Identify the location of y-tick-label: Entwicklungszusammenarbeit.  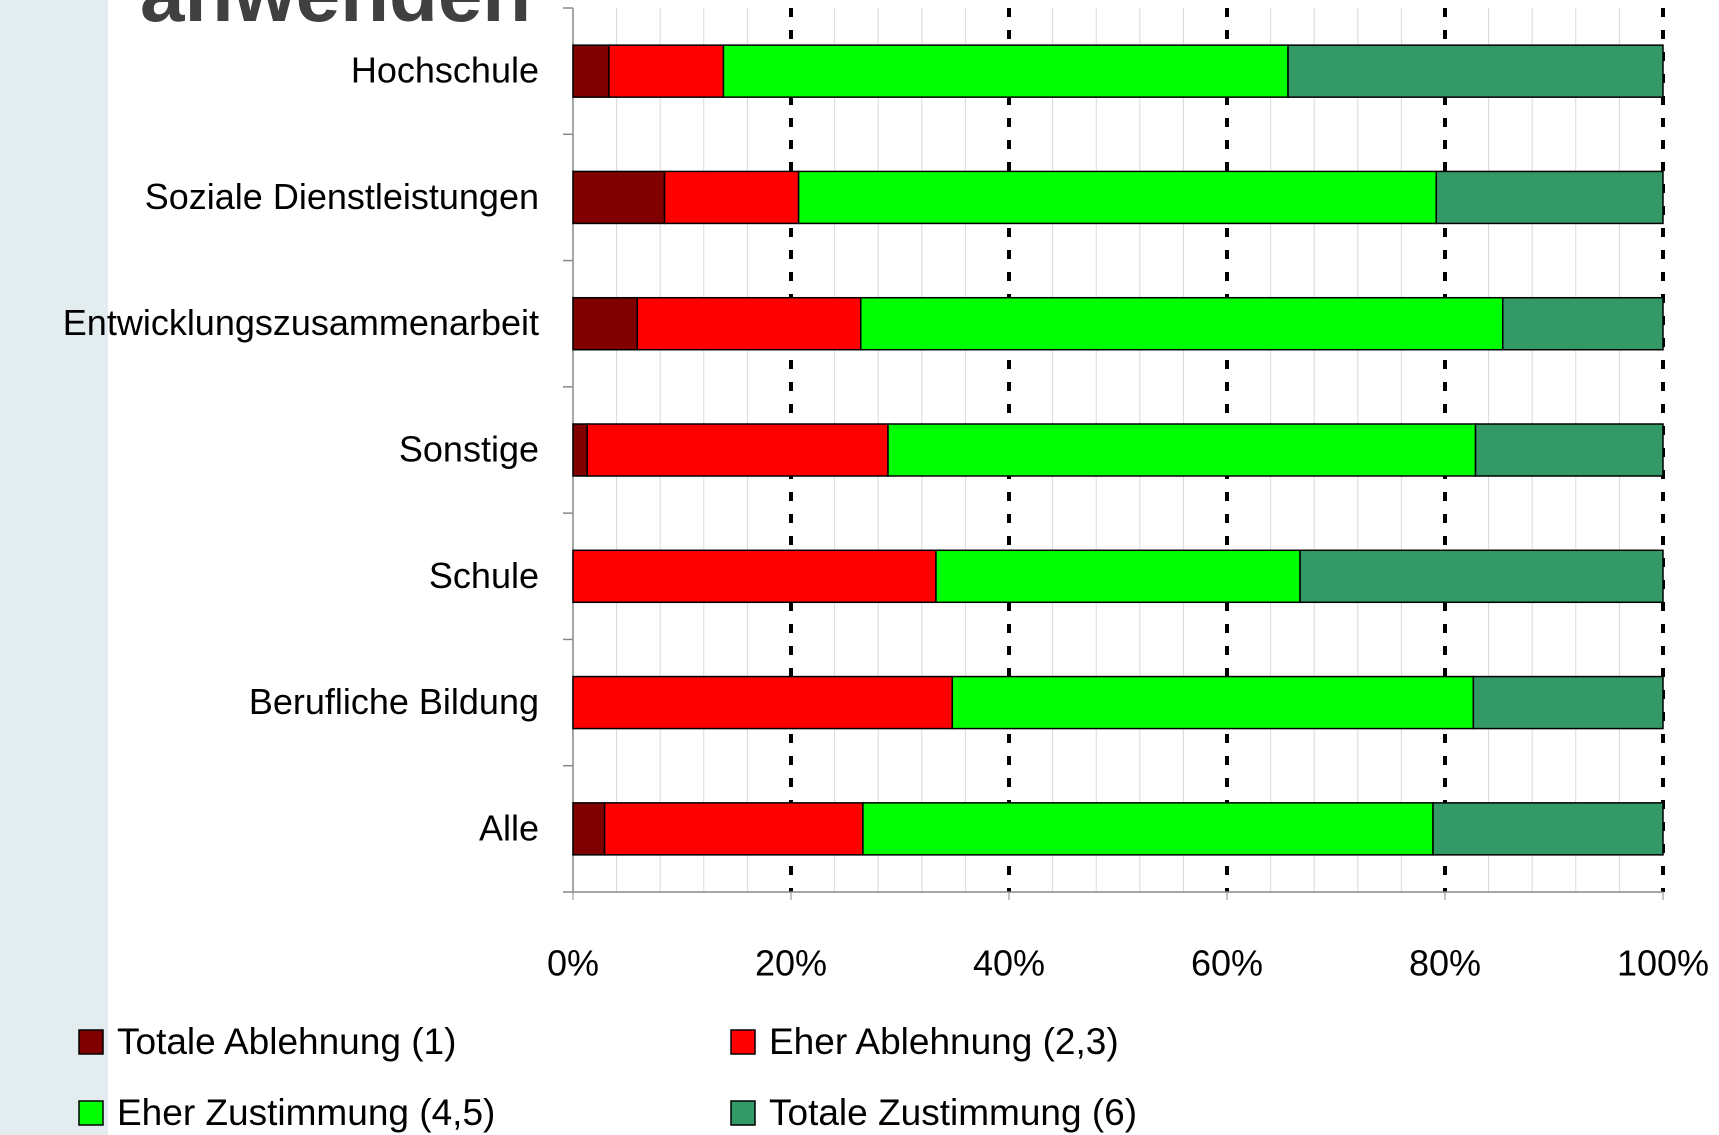
(301, 322).